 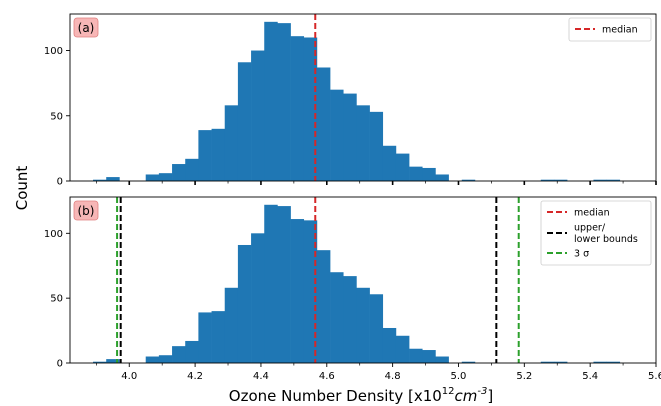 What do you see at coordinates (654, 376) in the screenshot?
I see `x-tick-label: 5.6` at bounding box center [654, 376].